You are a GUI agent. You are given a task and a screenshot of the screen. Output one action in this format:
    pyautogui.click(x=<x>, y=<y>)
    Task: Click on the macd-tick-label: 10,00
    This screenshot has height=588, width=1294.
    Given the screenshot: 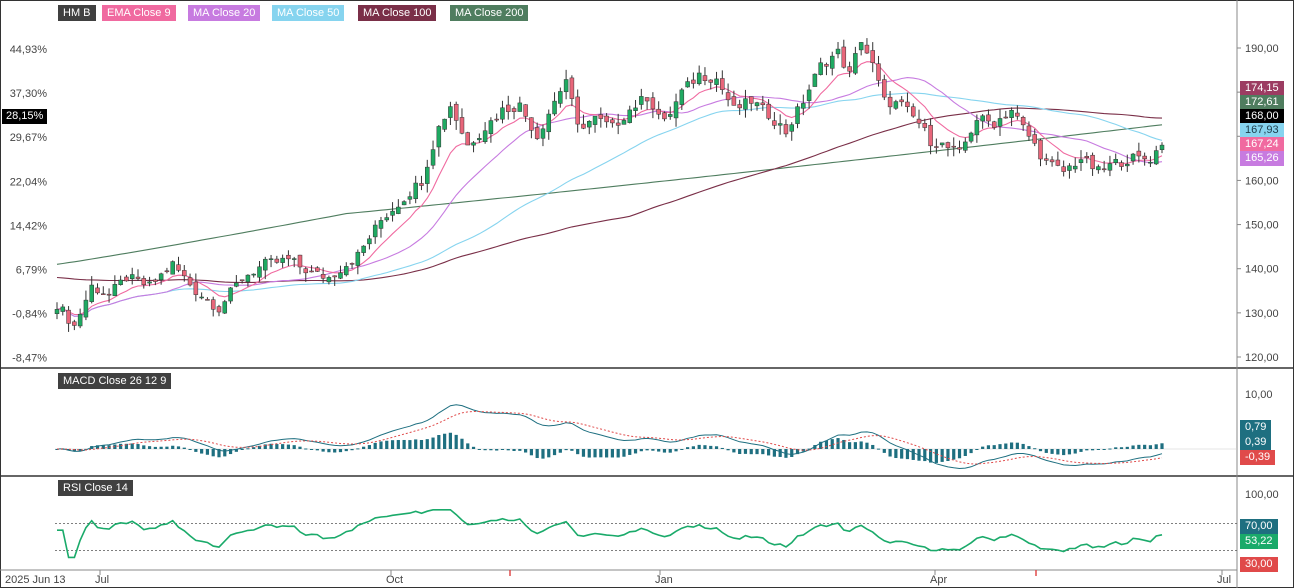 What is the action you would take?
    pyautogui.click(x=1259, y=395)
    